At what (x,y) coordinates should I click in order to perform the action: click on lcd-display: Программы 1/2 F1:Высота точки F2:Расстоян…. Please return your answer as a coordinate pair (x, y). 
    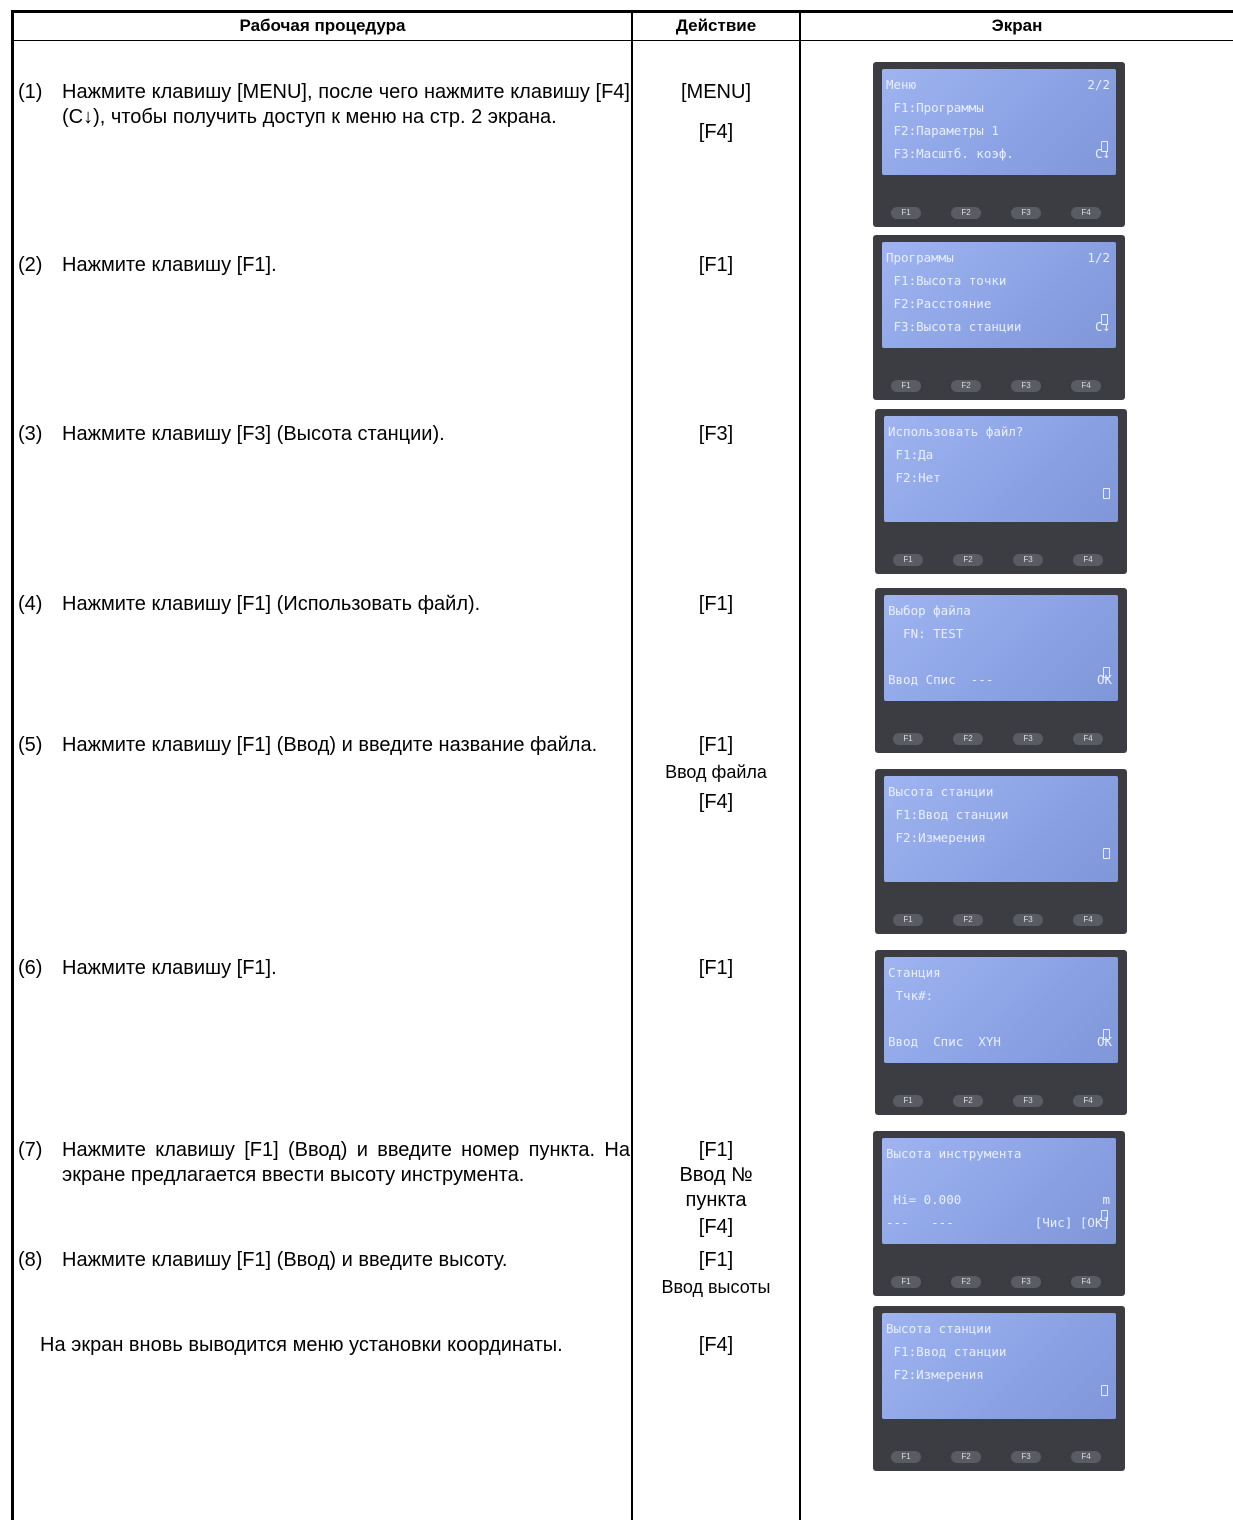
    Looking at the image, I should click on (999, 295).